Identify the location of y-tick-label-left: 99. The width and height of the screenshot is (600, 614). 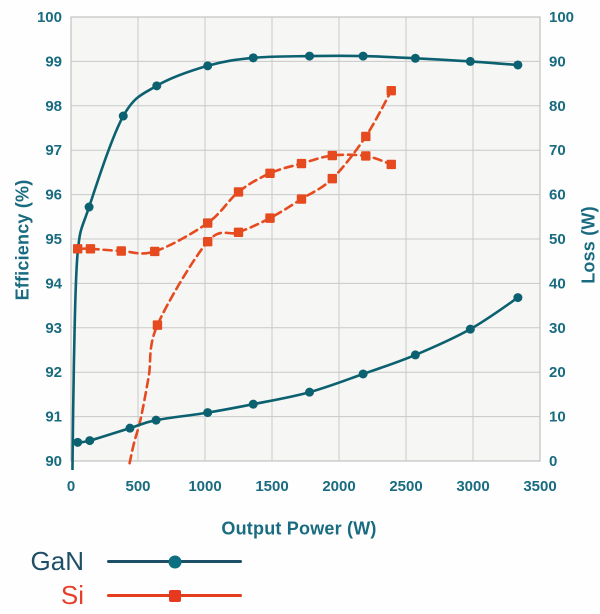
(53, 61).